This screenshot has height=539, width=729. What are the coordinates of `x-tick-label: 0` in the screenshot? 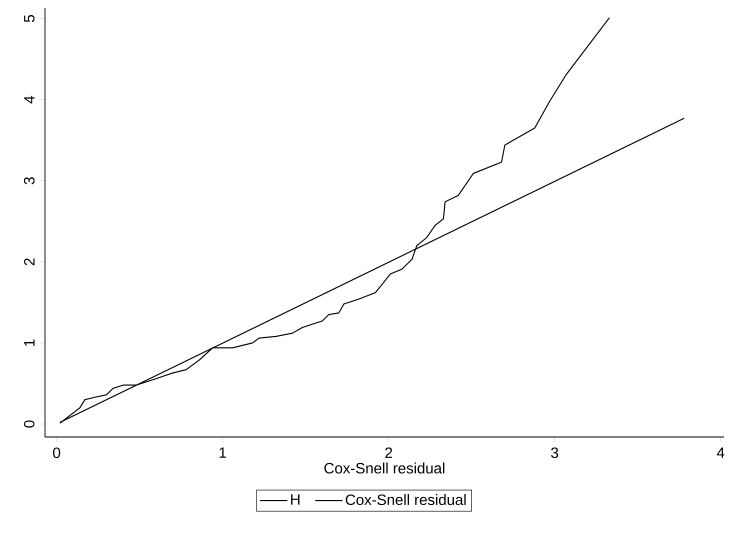 It's located at (56, 452).